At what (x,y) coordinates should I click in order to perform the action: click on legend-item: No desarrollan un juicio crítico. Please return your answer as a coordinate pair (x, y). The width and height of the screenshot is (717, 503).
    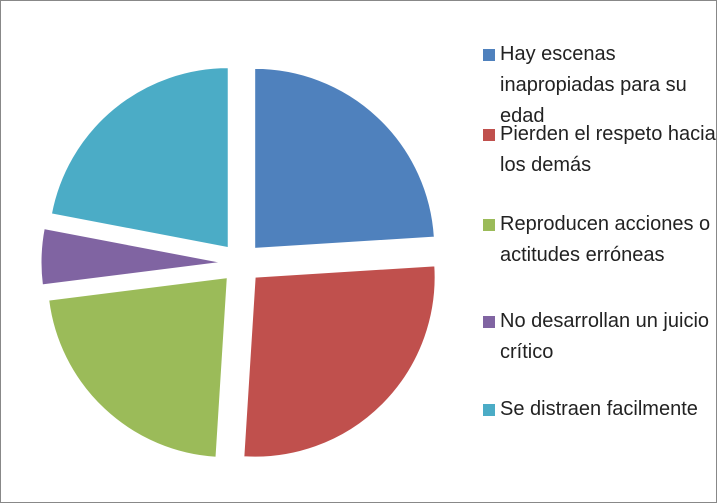
    Looking at the image, I should click on (599, 337).